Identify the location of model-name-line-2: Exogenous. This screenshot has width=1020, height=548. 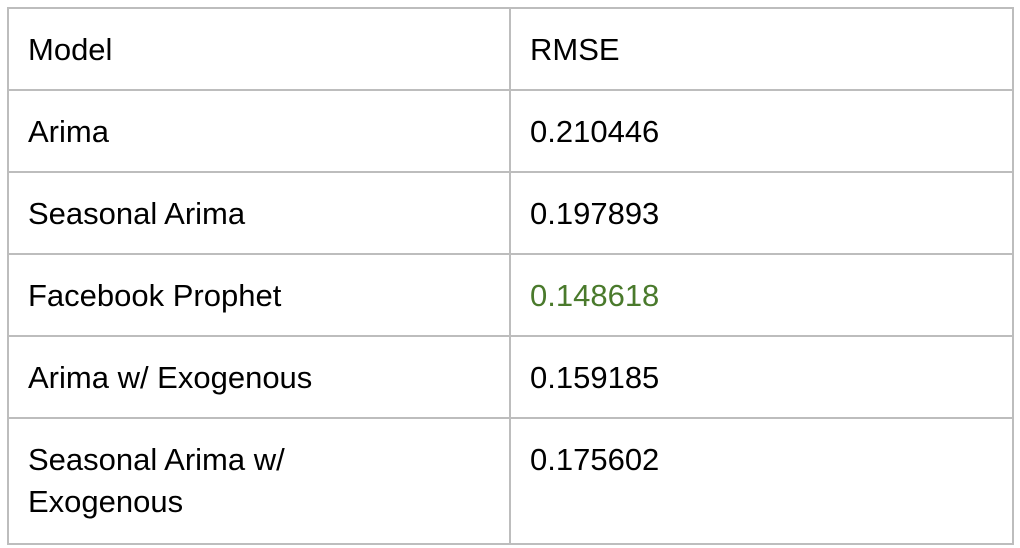
(106, 501).